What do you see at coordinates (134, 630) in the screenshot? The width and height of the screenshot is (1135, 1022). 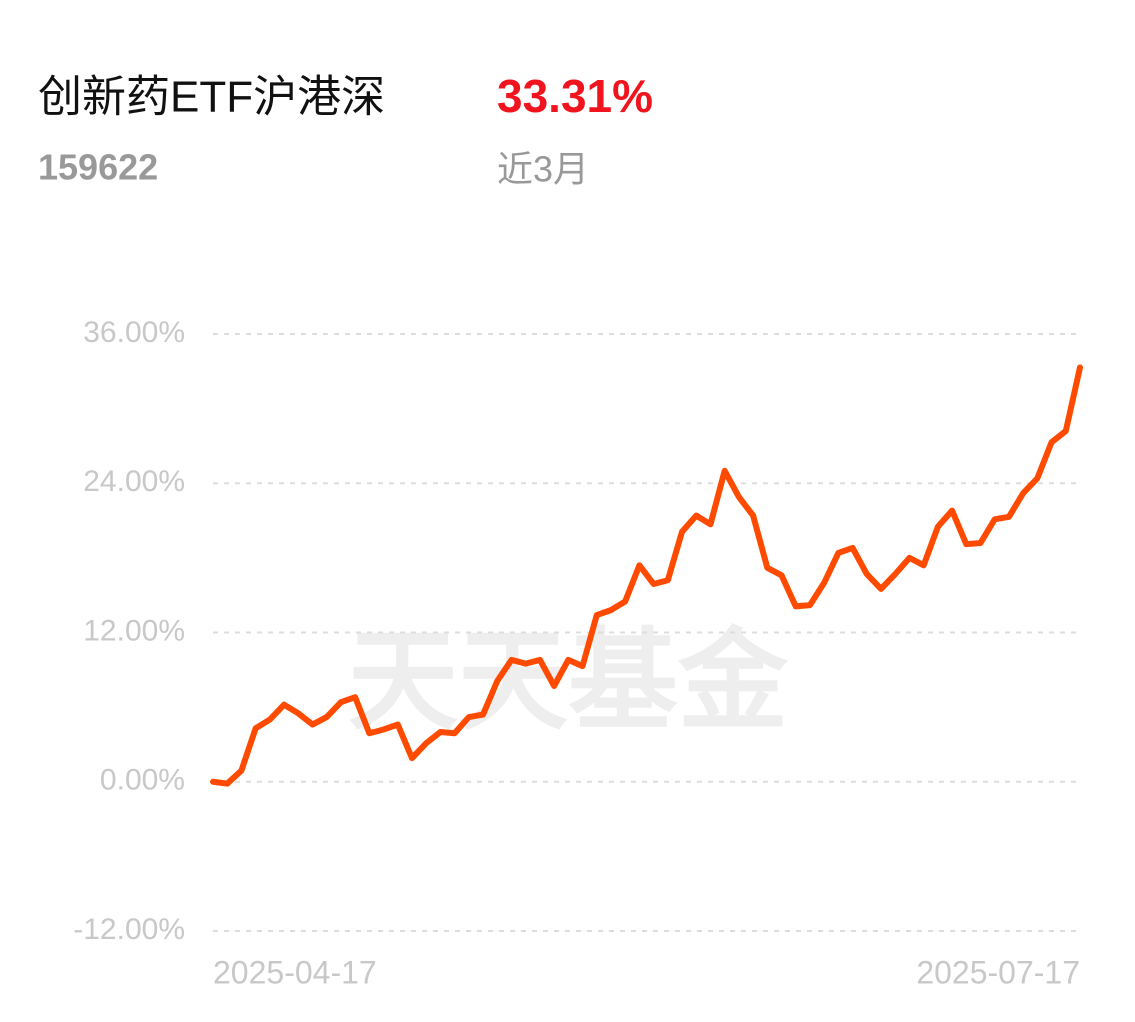 I see `y-tick-label: 12.00%` at bounding box center [134, 630].